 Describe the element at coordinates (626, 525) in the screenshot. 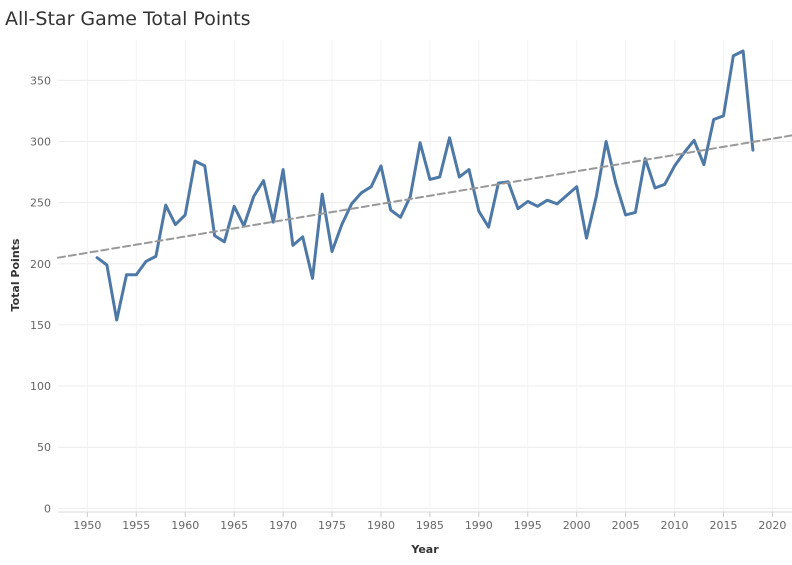

I see `x-tick-label: 2005` at that location.